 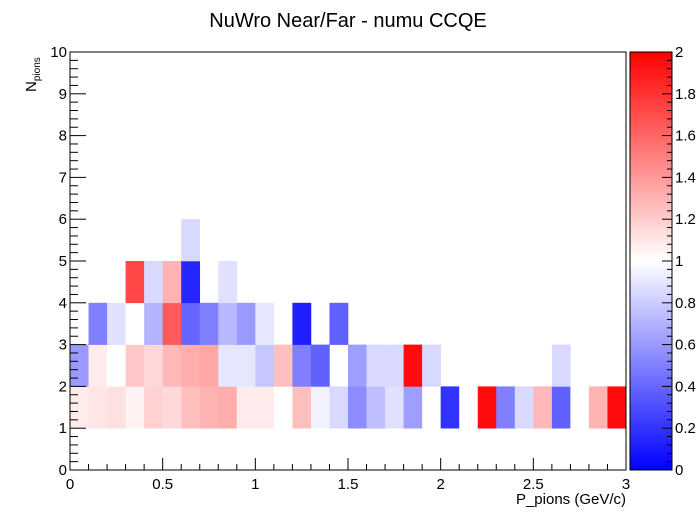 What do you see at coordinates (679, 52) in the screenshot?
I see `z-tick-label: 2` at bounding box center [679, 52].